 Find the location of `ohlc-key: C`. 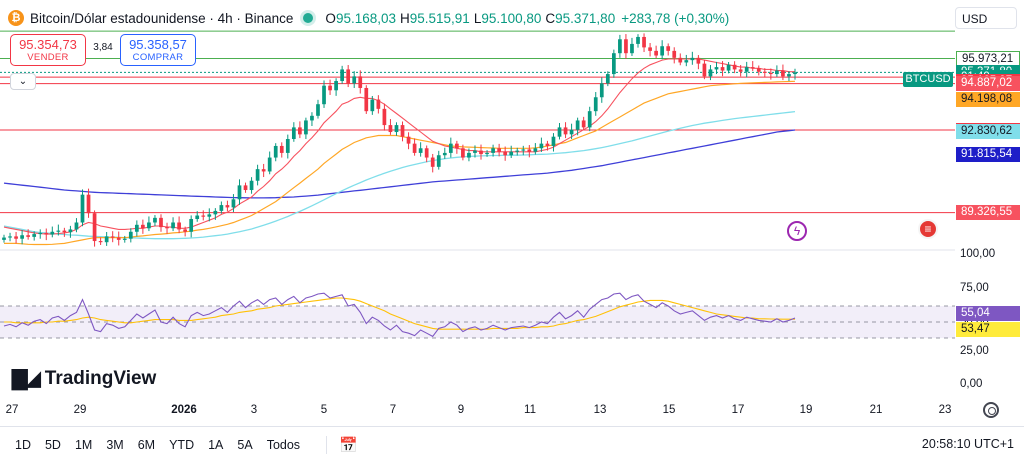

ohlc-key: C is located at coordinates (550, 18).